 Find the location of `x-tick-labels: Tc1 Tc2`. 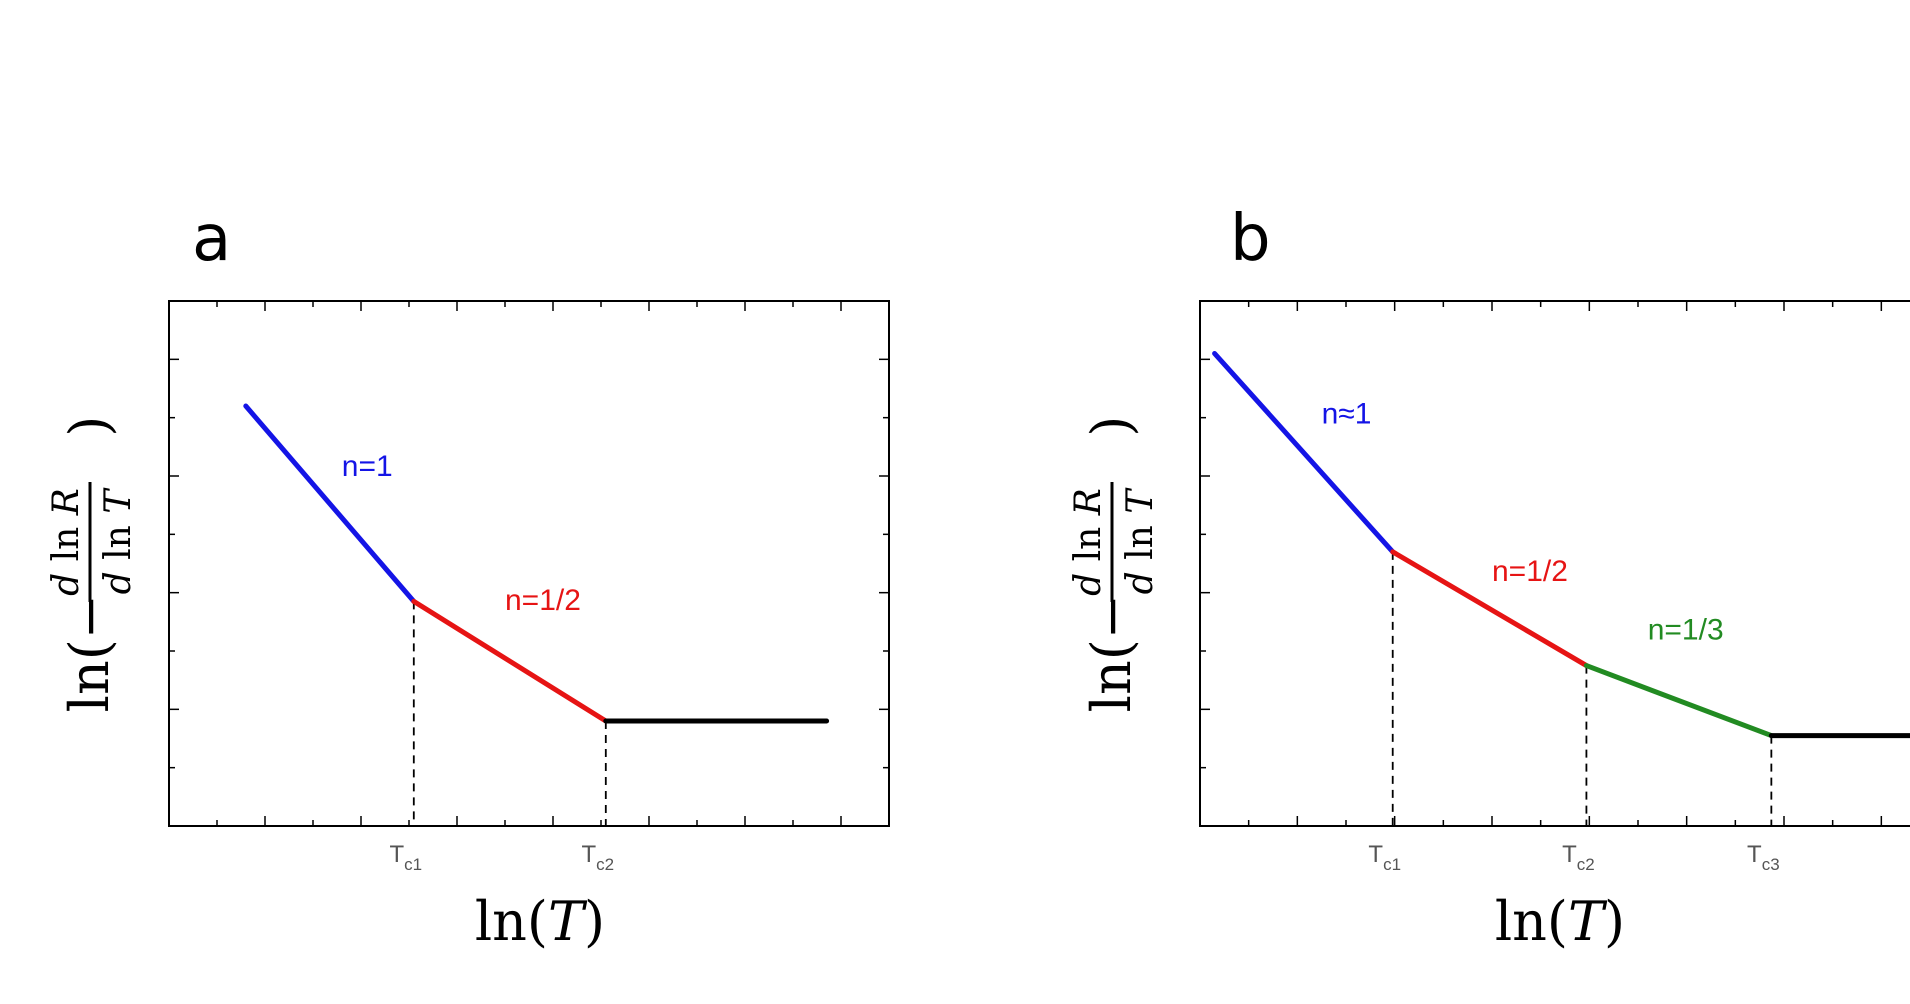

x-tick-labels: Tc1 Tc2 is located at coordinates (501, 857).